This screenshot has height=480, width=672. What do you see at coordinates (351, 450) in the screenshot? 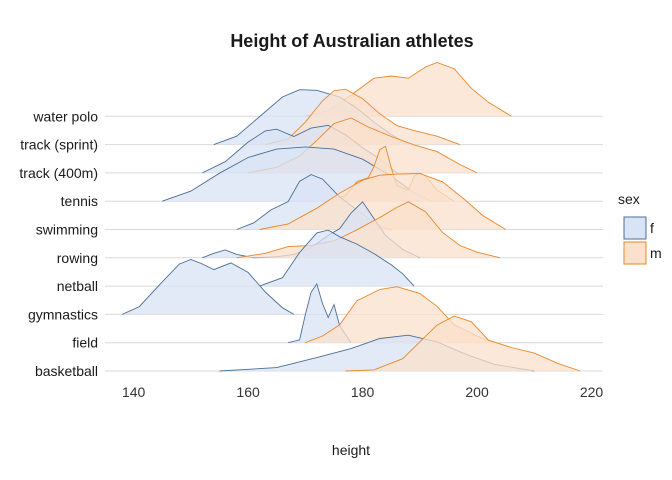
I see `x-axis-label: height` at bounding box center [351, 450].